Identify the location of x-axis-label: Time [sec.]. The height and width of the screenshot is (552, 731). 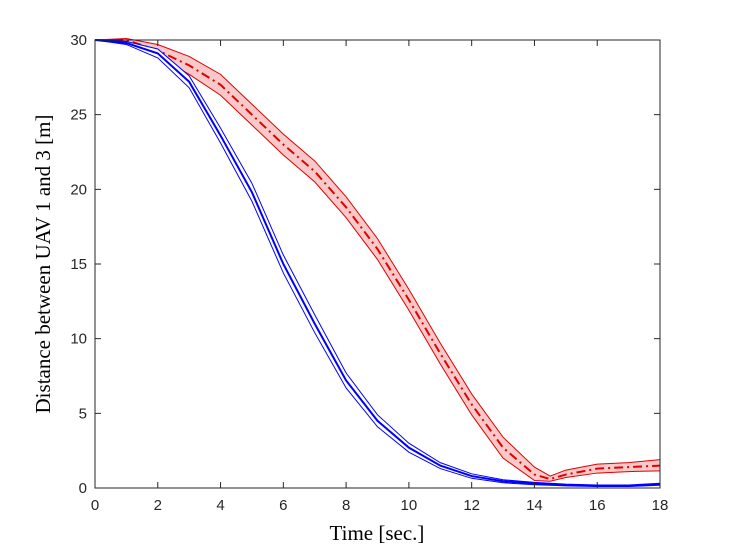
(377, 533).